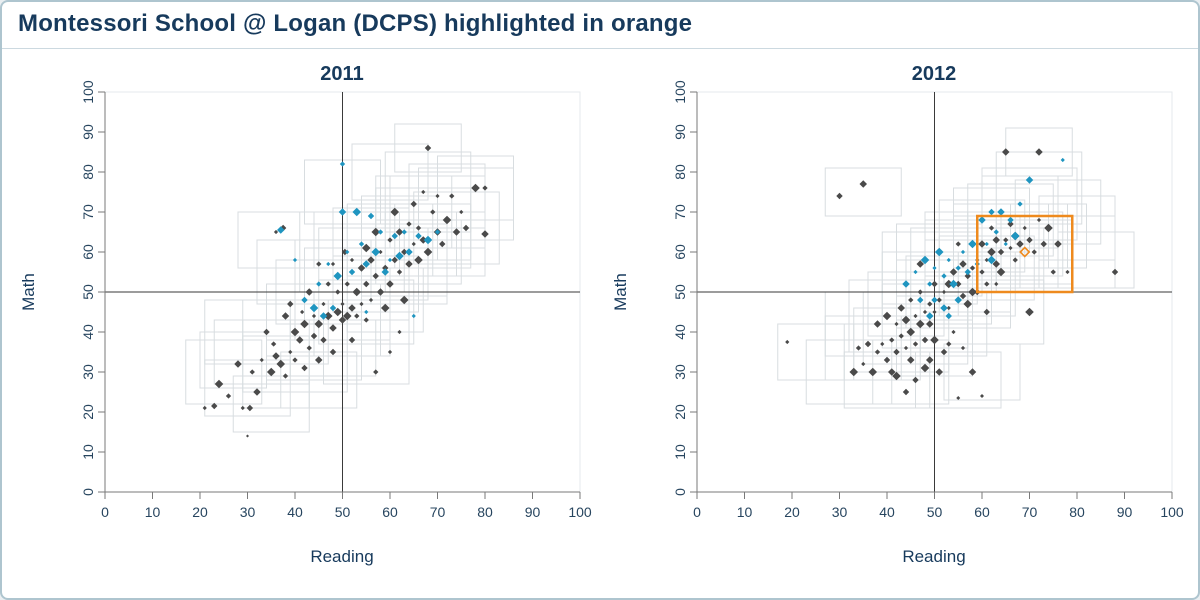 The image size is (1200, 600). What do you see at coordinates (933, 556) in the screenshot?
I see `x-axis-label-2012: Reading` at bounding box center [933, 556].